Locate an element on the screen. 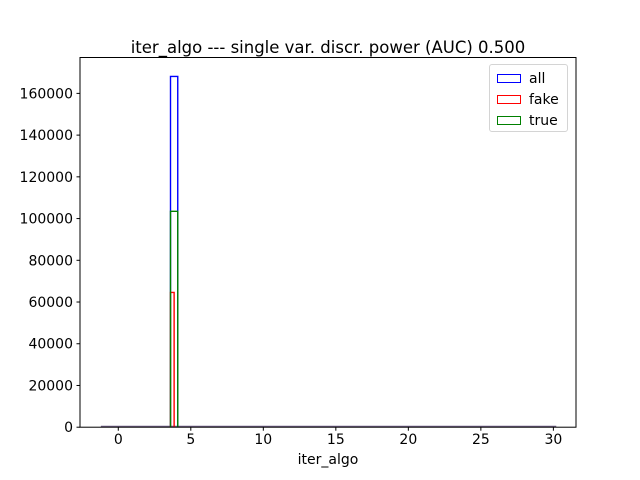  legend-swatch-fake is located at coordinates (509, 99).